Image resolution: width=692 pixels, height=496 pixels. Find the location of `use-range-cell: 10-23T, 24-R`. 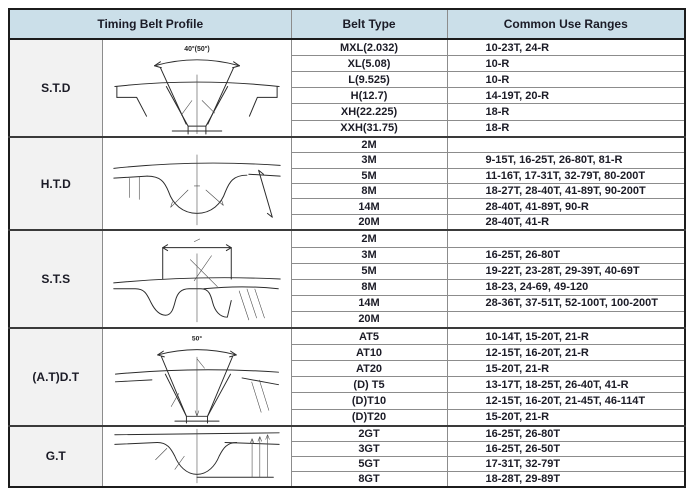

use-range-cell: 10-23T, 24-R is located at coordinates (566, 47).